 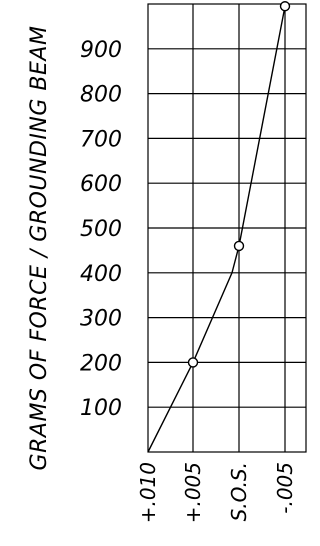 What do you see at coordinates (101, 184) in the screenshot?
I see `y-tick-label: 600` at bounding box center [101, 184].